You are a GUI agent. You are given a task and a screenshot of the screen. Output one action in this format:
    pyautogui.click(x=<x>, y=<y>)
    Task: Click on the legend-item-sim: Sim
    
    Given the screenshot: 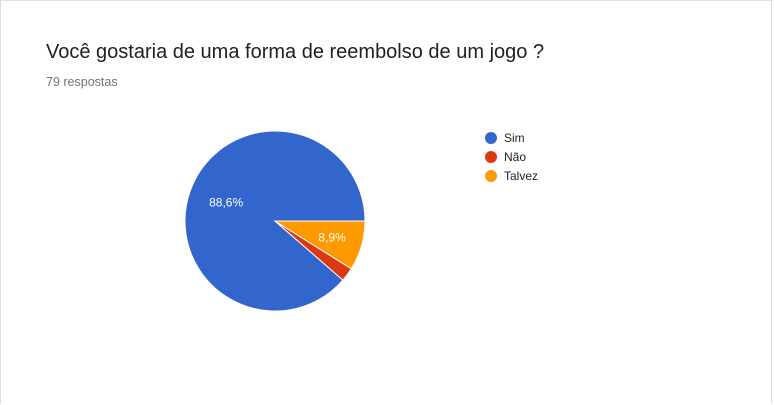 What is the action you would take?
    pyautogui.click(x=511, y=137)
    